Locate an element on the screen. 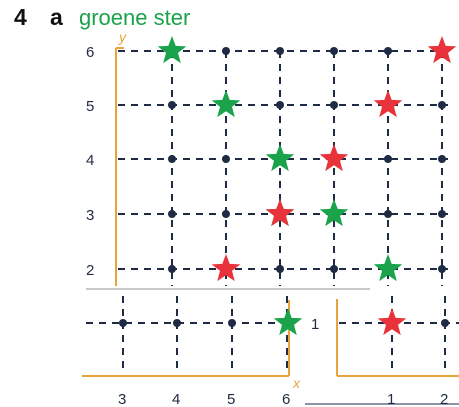 This screenshot has height=407, width=459. bottom-left-grid-points is located at coordinates (177, 323).